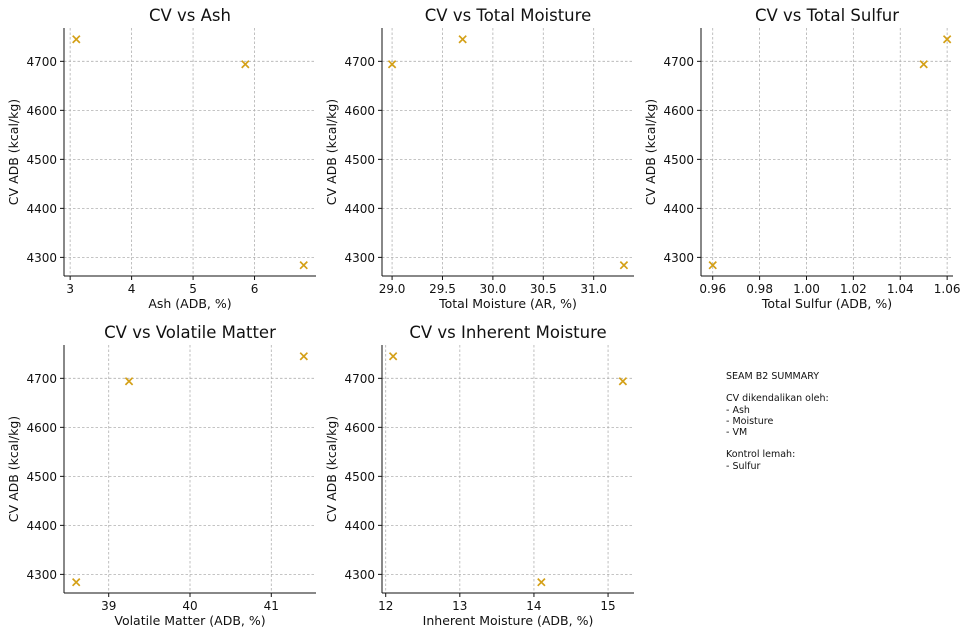 This screenshot has height=636, width=962. I want to click on x-tick-label: 31.0, so click(593, 289).